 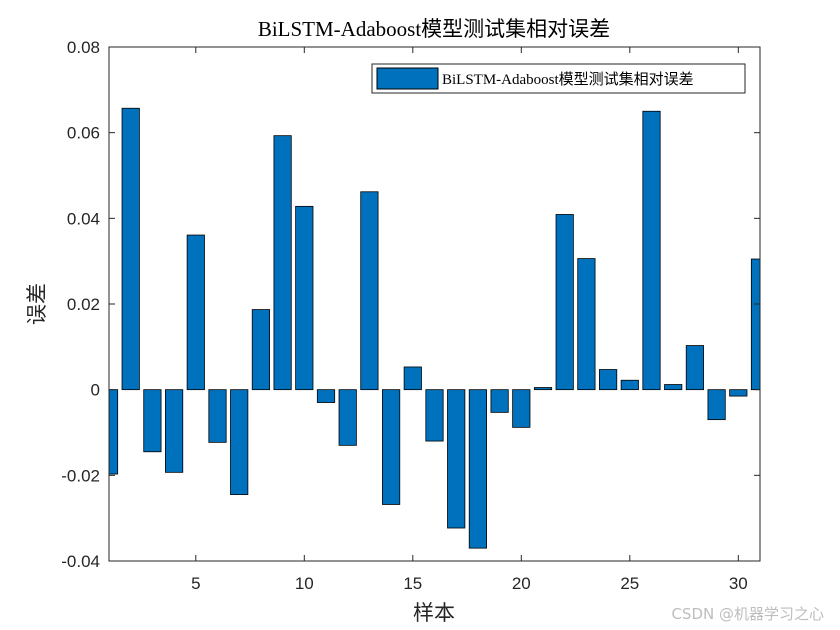 I want to click on legend-swatch, so click(x=407, y=78).